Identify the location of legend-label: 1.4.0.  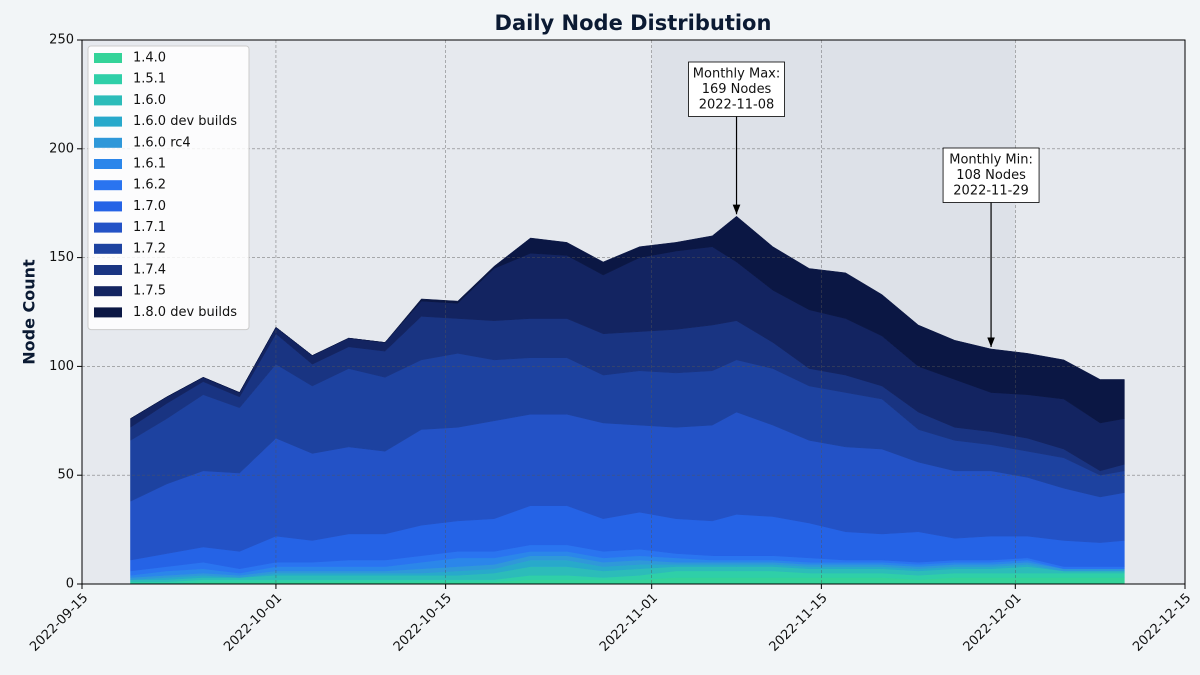
(149, 58).